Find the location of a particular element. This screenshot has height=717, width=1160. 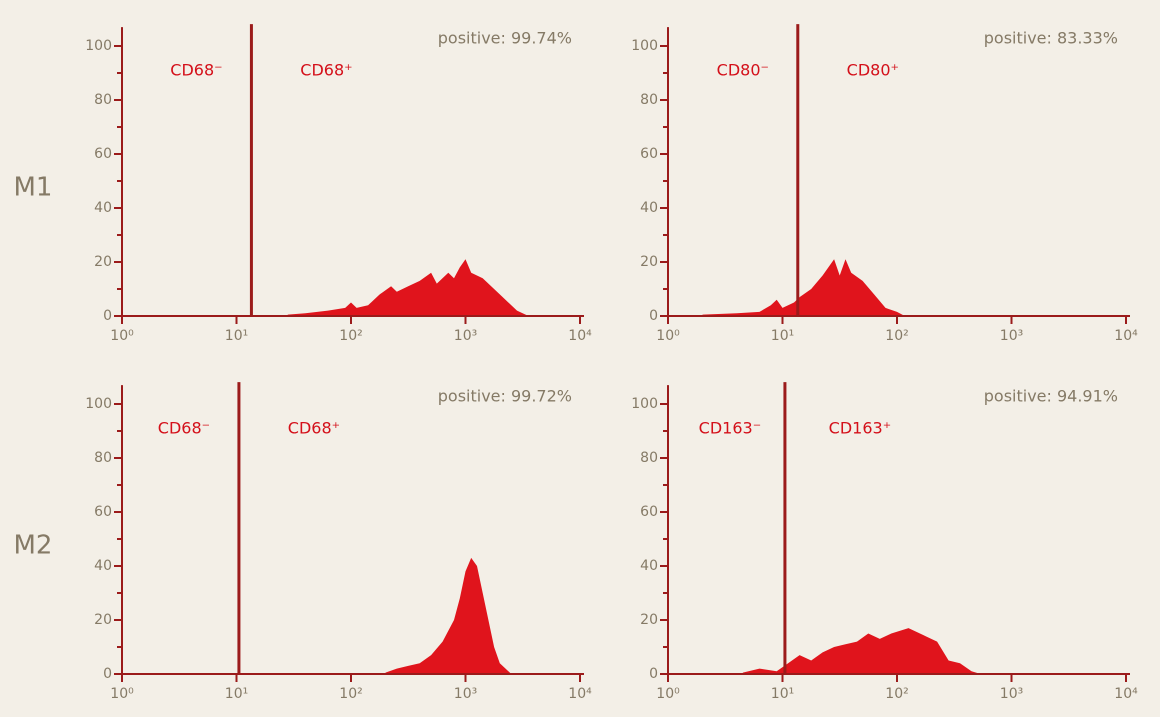

gate-label-negative: CD163⁻ is located at coordinates (730, 428).